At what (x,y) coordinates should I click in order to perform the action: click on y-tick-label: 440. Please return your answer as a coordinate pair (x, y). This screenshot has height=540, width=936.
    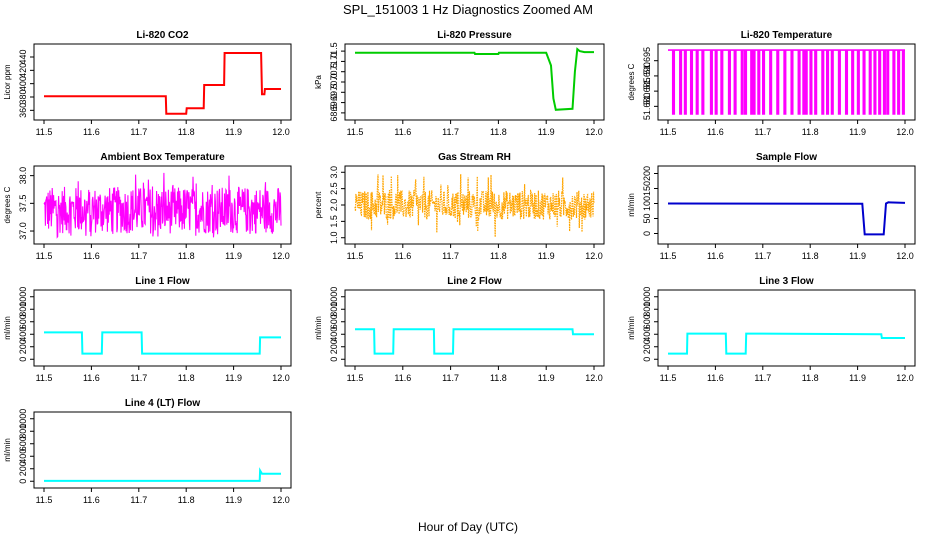
    Looking at the image, I should click on (23, 56).